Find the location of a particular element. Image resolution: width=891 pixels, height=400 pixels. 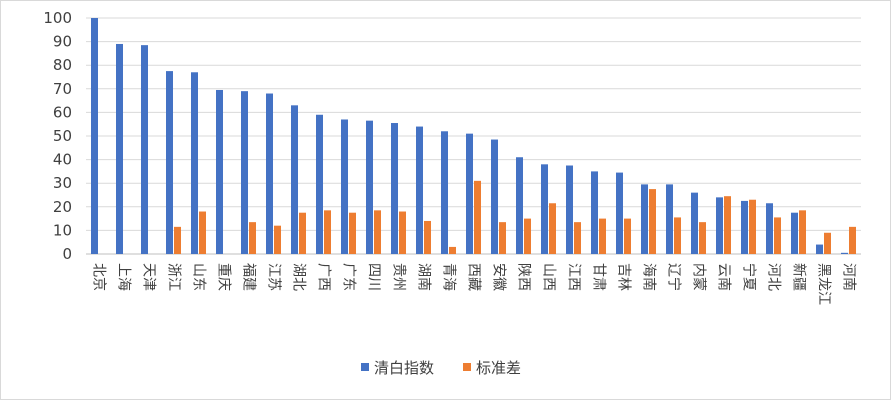

y-tick-label: 50 is located at coordinates (62, 136).